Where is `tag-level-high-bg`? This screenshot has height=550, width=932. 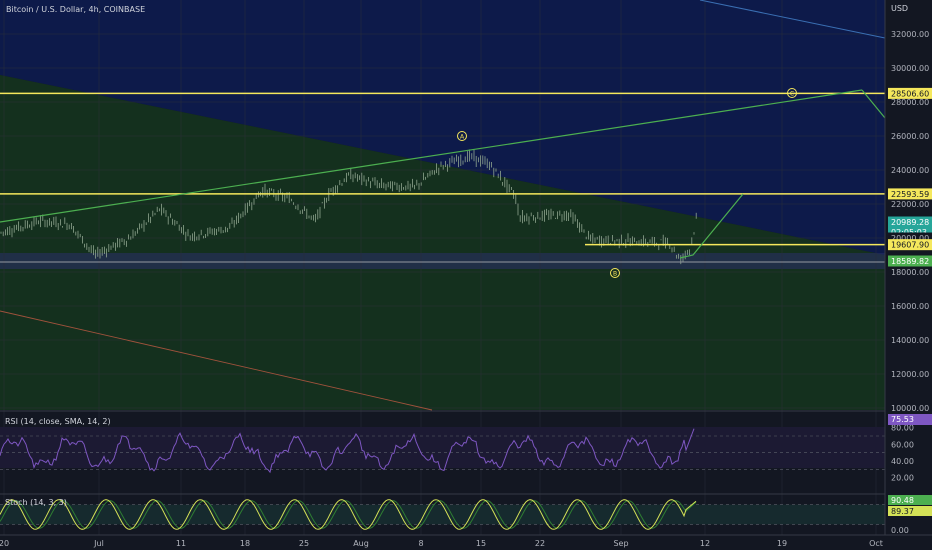 tag-level-high-bg is located at coordinates (910, 93).